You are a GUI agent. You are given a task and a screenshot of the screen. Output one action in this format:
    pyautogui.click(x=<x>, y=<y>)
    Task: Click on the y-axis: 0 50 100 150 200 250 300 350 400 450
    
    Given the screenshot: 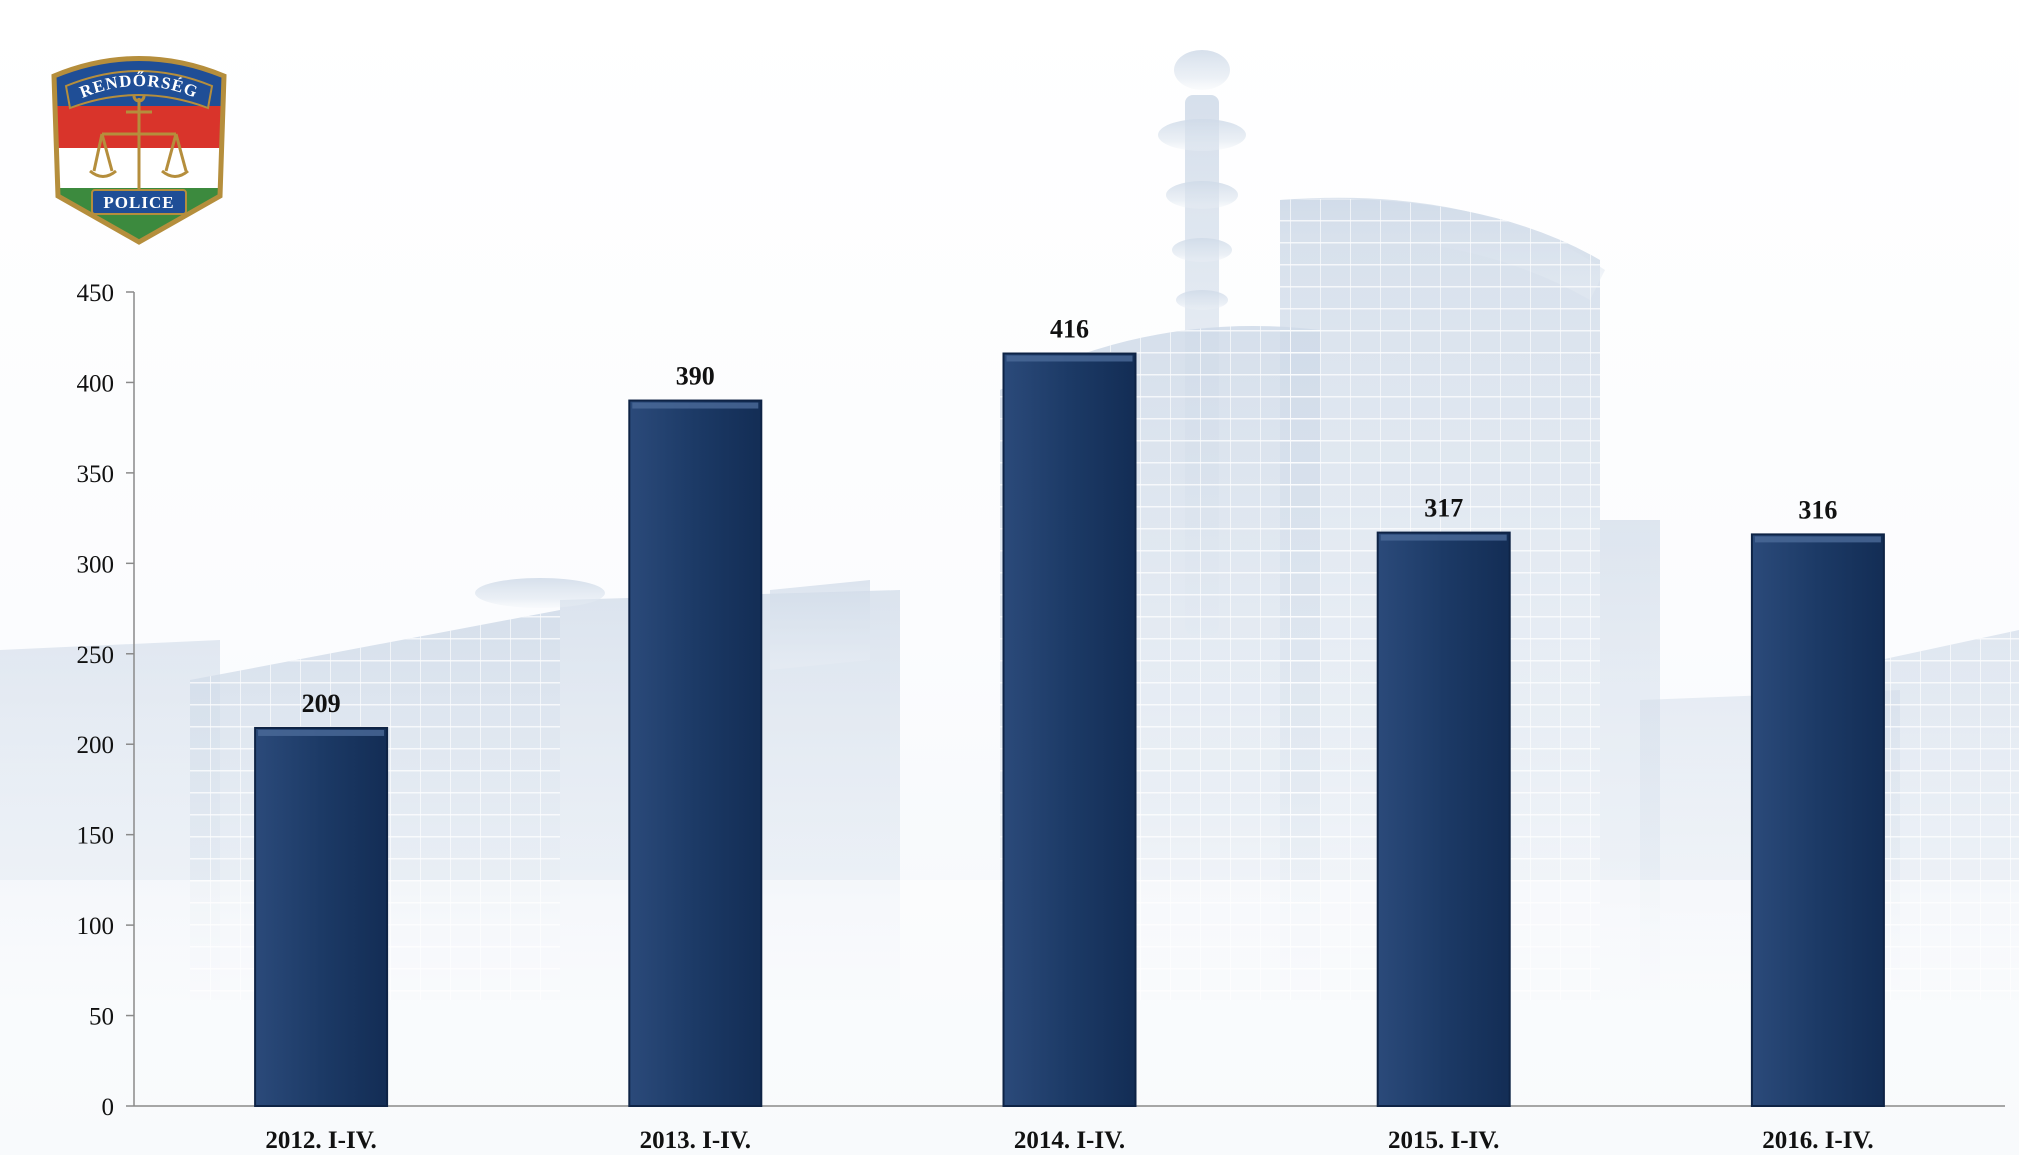 What is the action you would take?
    pyautogui.click(x=106, y=700)
    